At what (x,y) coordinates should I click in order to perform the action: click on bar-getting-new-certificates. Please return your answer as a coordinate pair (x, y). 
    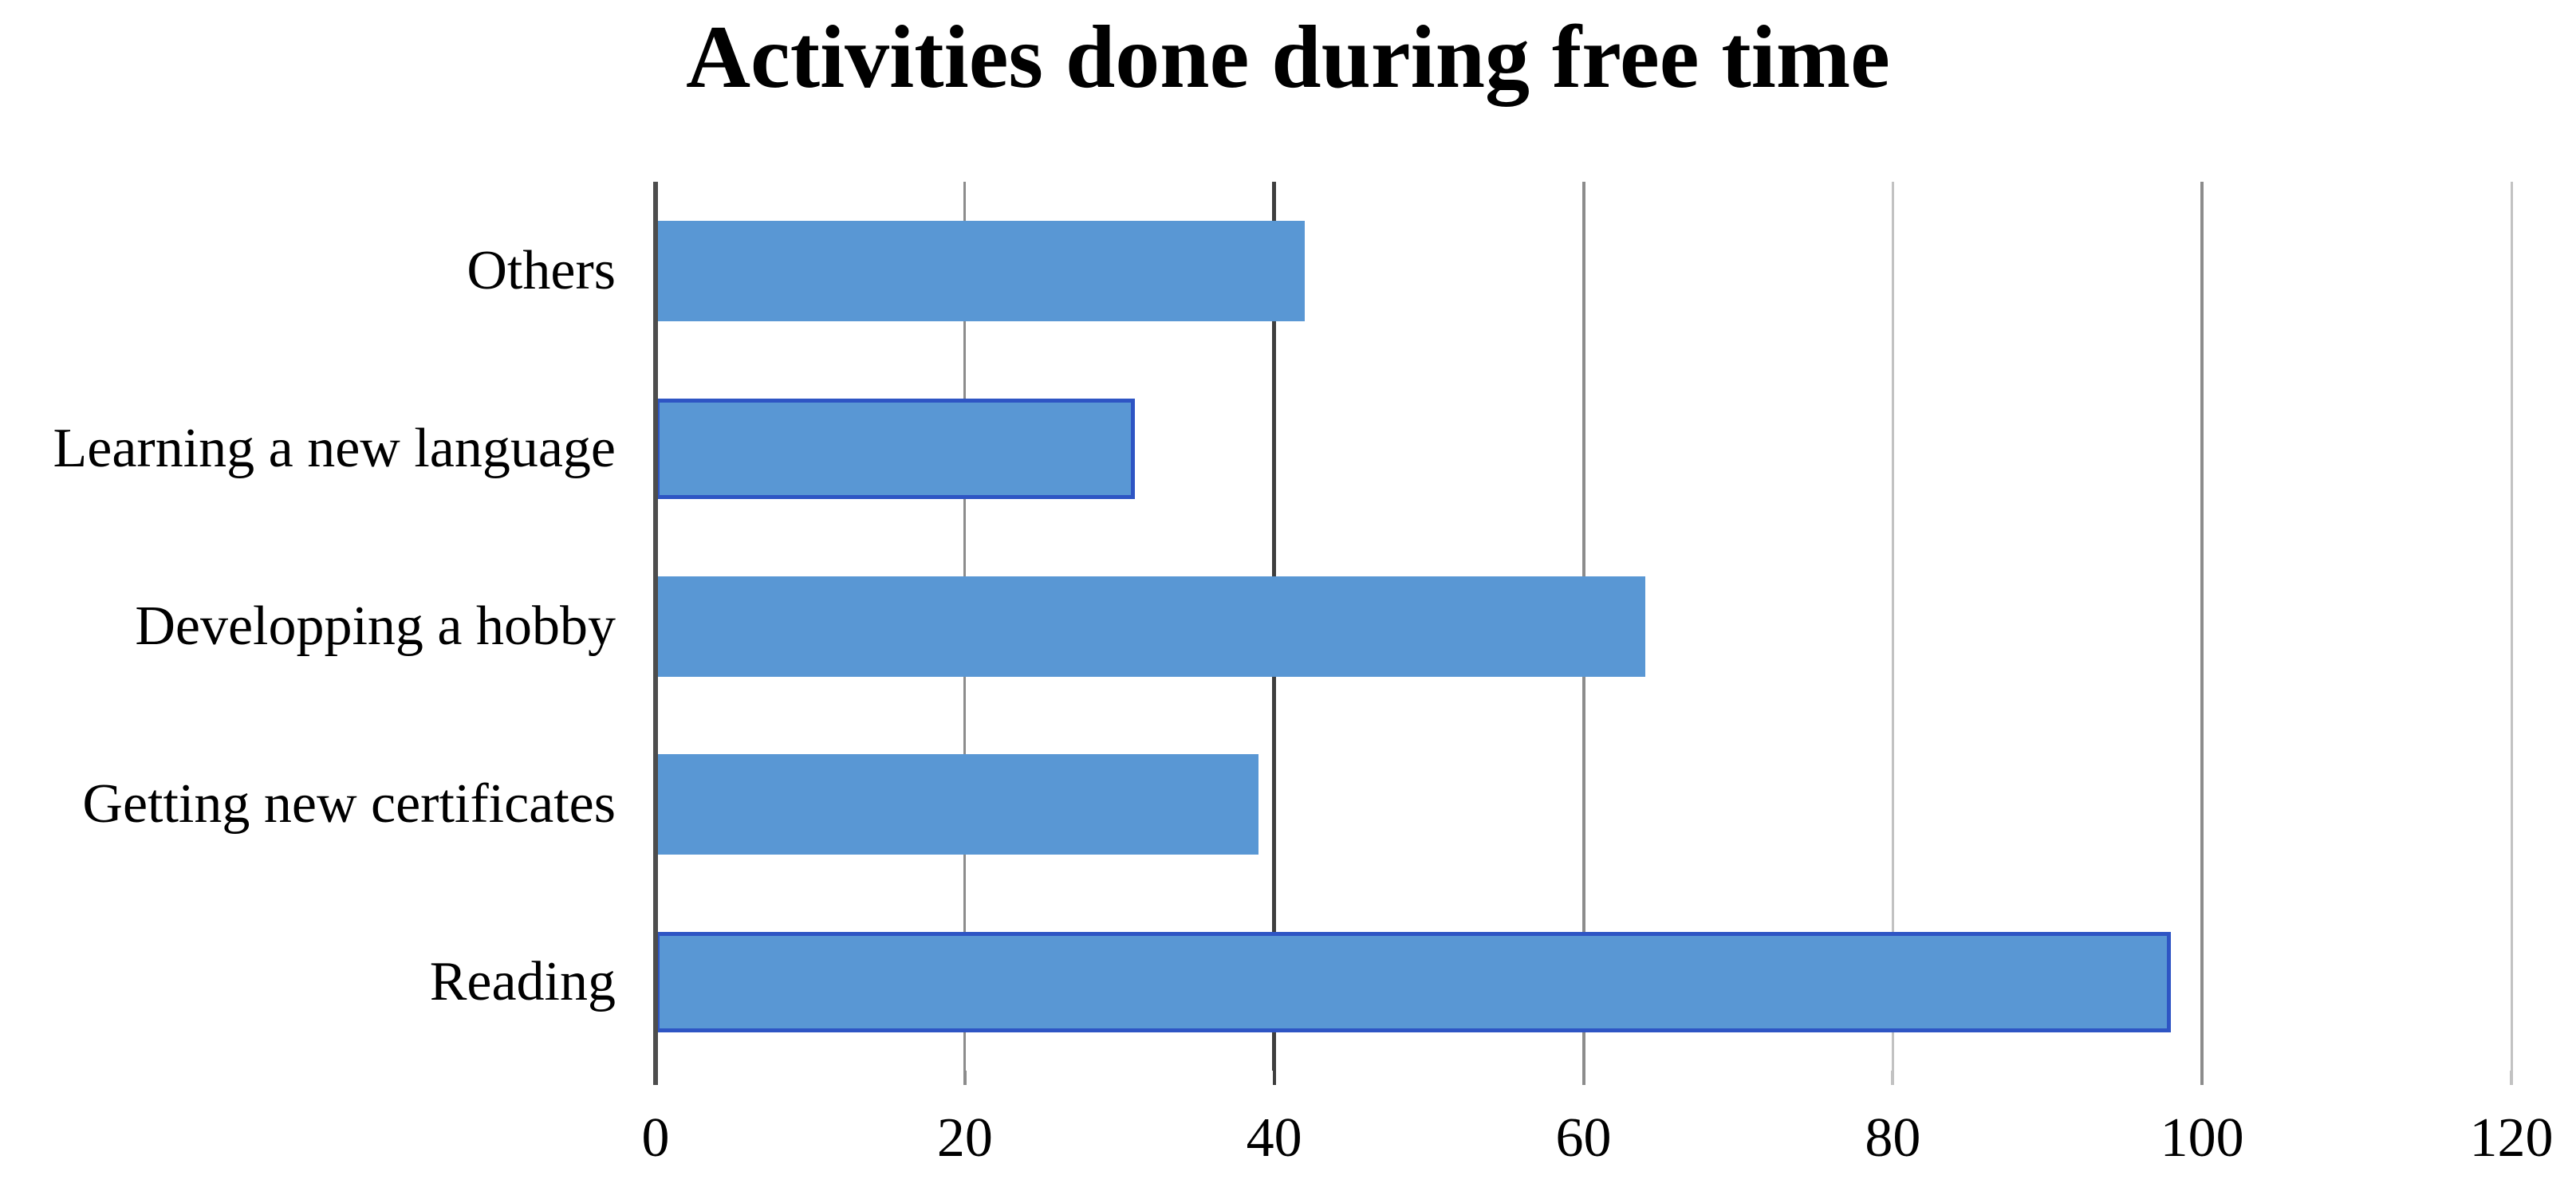
    Looking at the image, I should click on (957, 804).